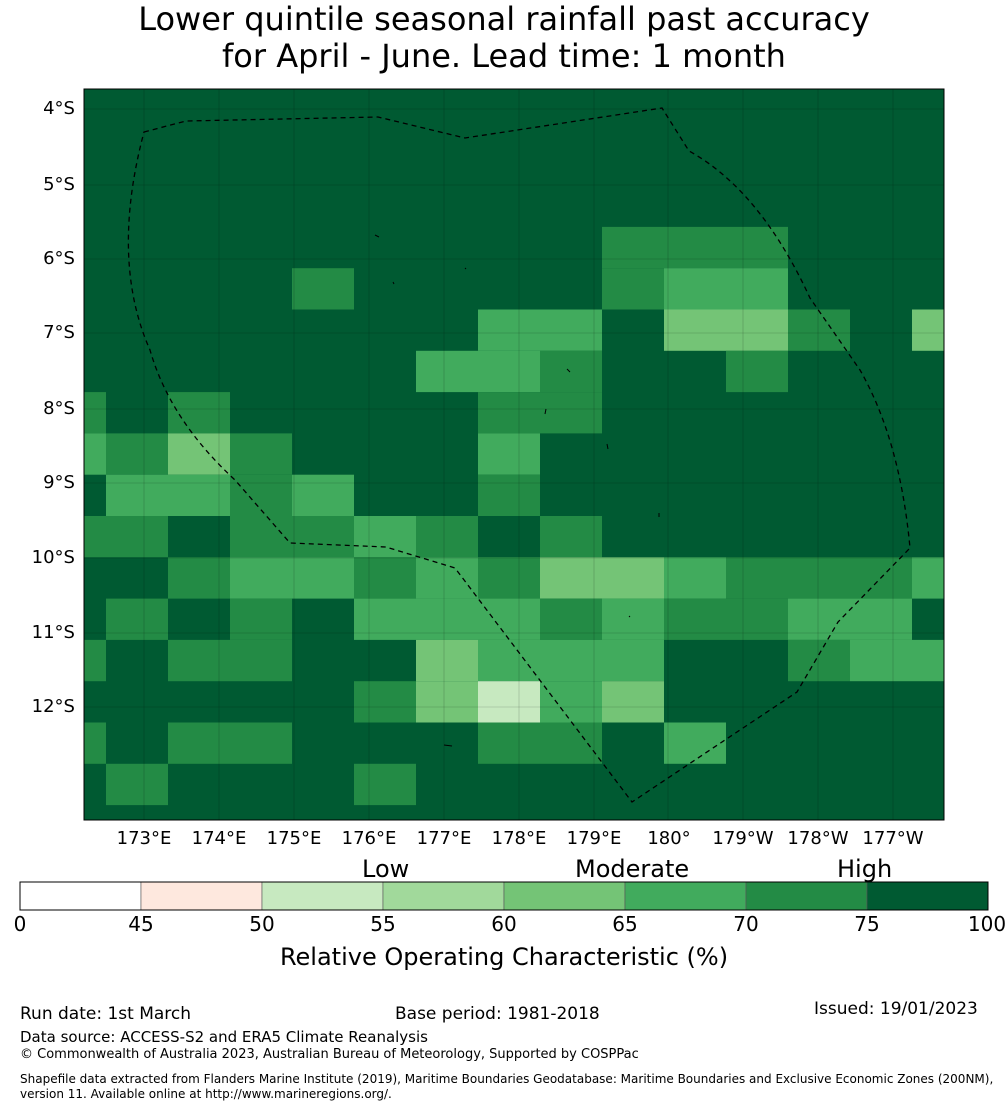 The width and height of the screenshot is (1008, 1110). What do you see at coordinates (632, 869) in the screenshot?
I see `band-label-moderate: Moderate` at bounding box center [632, 869].